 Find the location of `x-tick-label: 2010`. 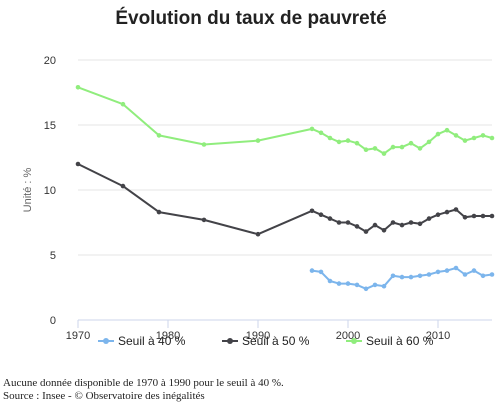

x-tick-label: 2010 is located at coordinates (438, 336).